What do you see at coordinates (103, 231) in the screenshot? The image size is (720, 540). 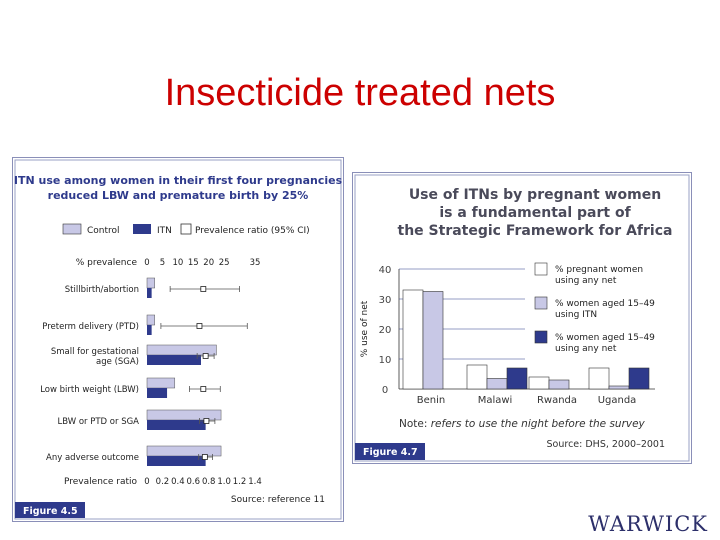 I see `legend-label: Control` at bounding box center [103, 231].